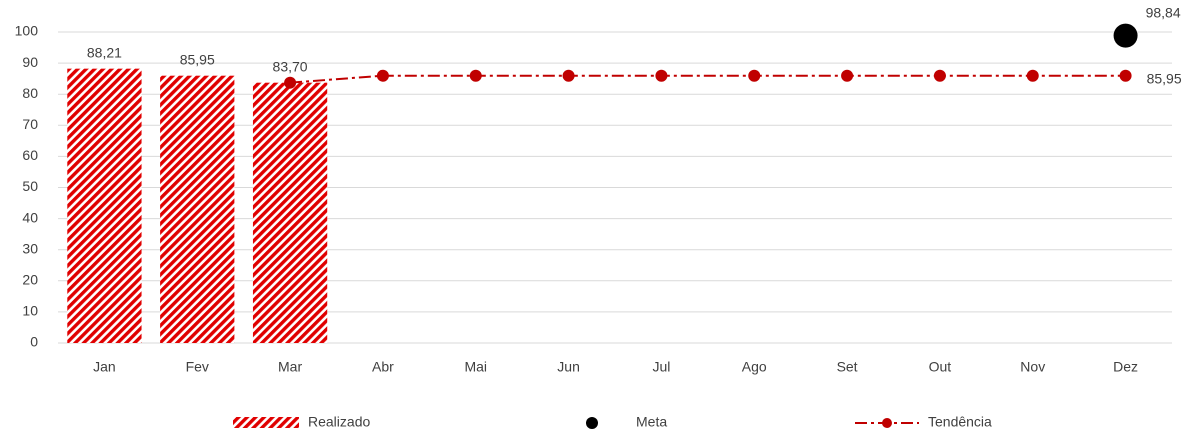  What do you see at coordinates (475, 367) in the screenshot?
I see `x-tick-label: Mai` at bounding box center [475, 367].